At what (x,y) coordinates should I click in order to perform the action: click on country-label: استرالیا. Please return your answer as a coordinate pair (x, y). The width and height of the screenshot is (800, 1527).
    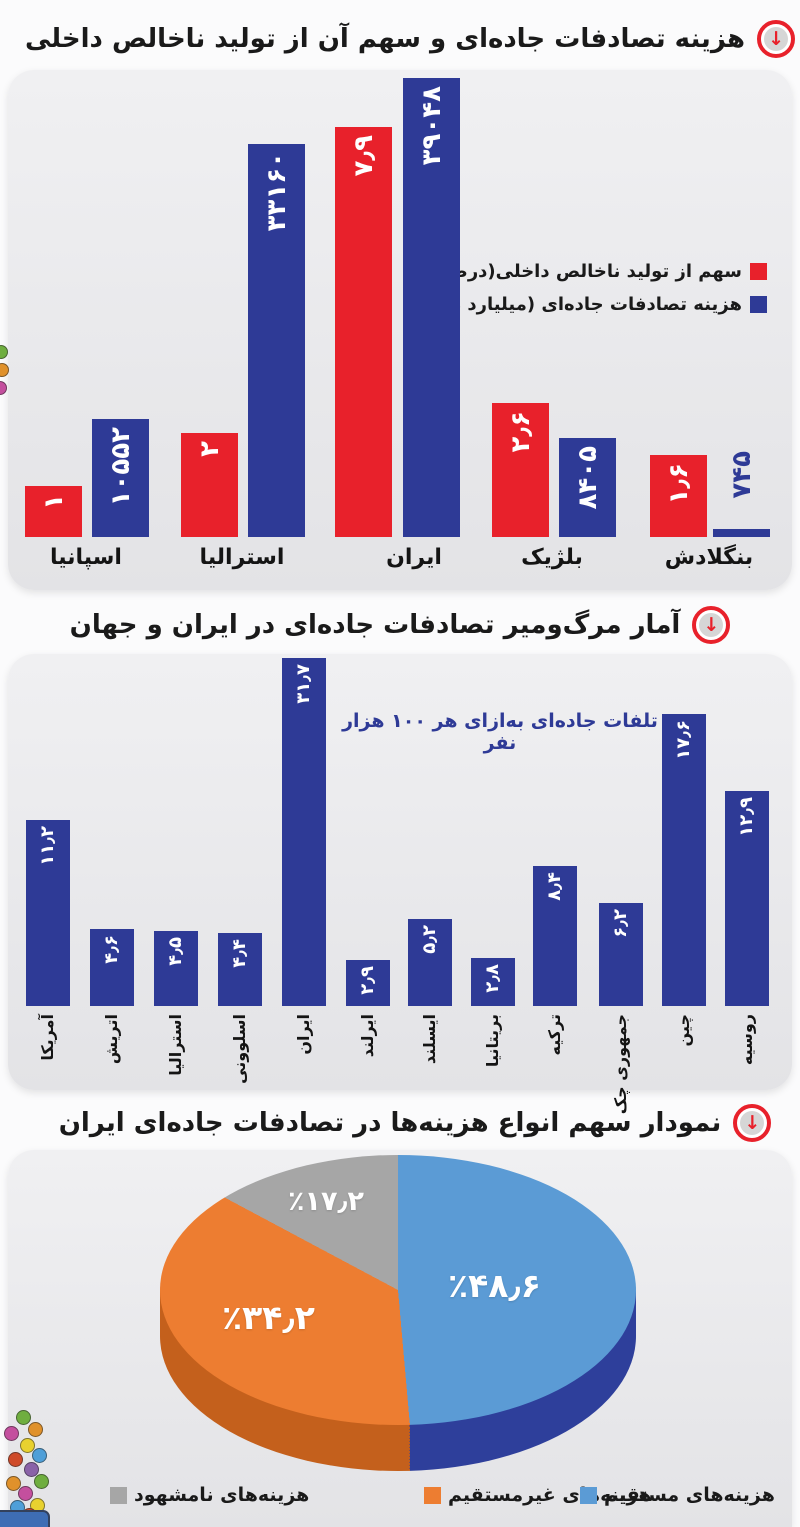
    Looking at the image, I should click on (175, 1045).